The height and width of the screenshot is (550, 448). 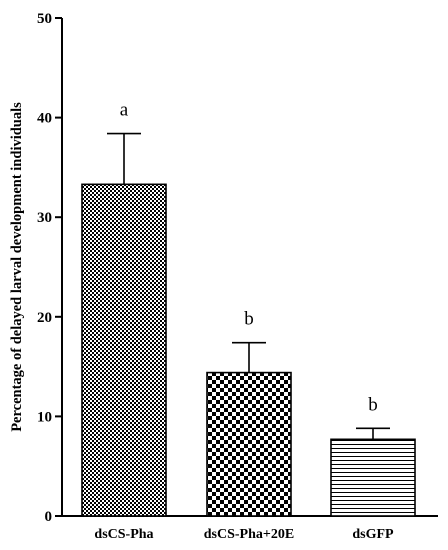 What do you see at coordinates (44, 119) in the screenshot?
I see `y-tick-label: 40` at bounding box center [44, 119].